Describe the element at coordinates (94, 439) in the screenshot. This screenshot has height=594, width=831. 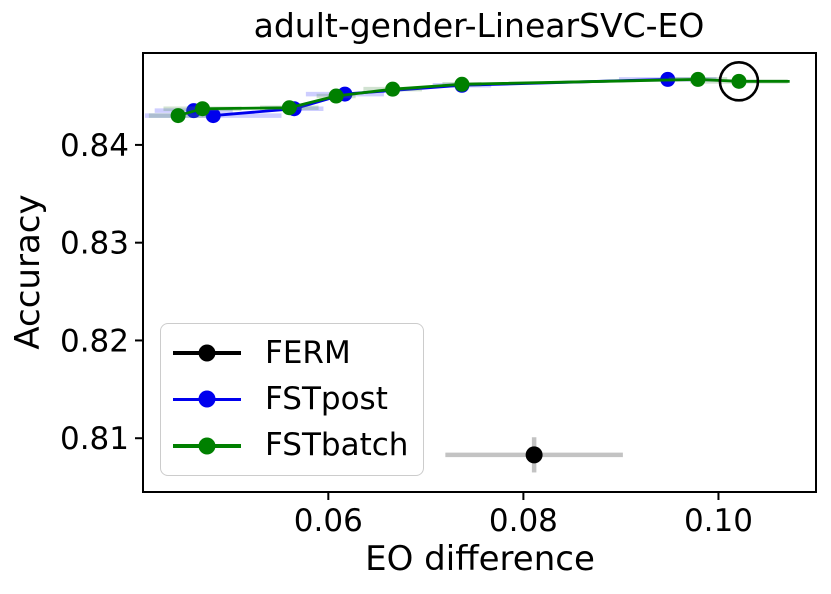
I see `y-tick-label: 0.81` at that location.